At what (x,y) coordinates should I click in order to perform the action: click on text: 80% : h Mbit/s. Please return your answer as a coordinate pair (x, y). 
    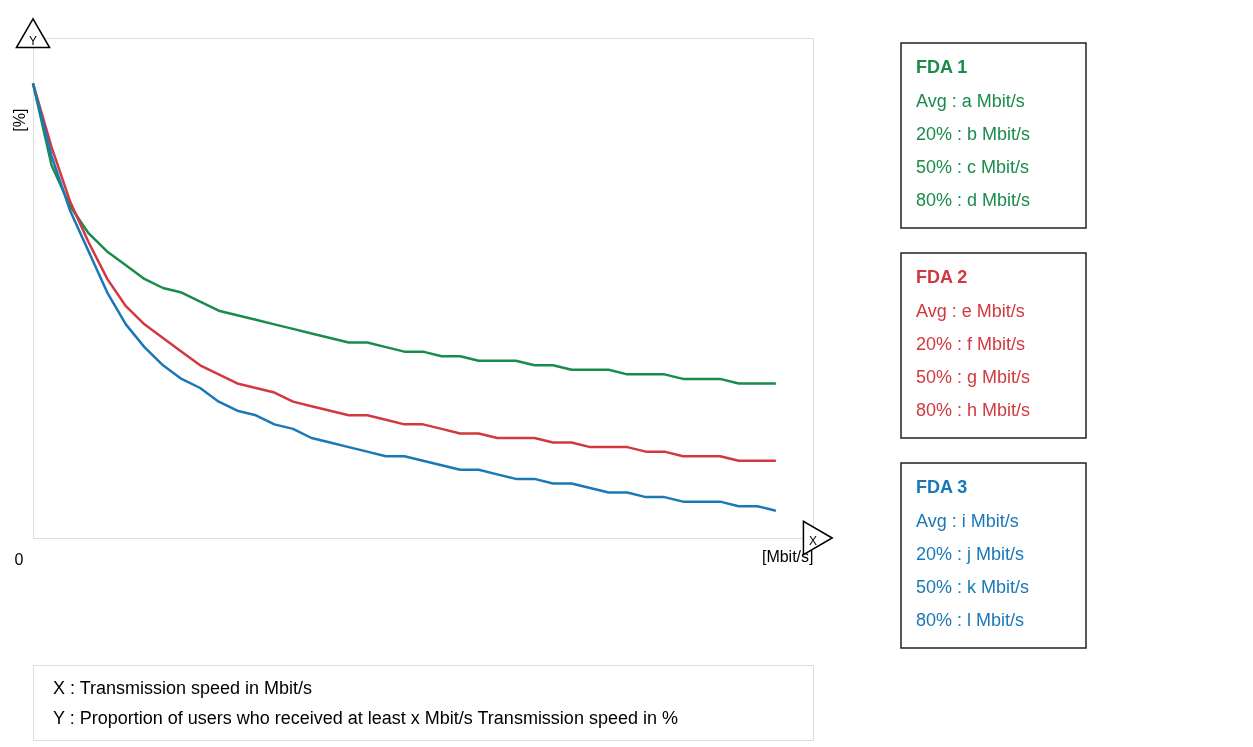
    Looking at the image, I should click on (973, 410).